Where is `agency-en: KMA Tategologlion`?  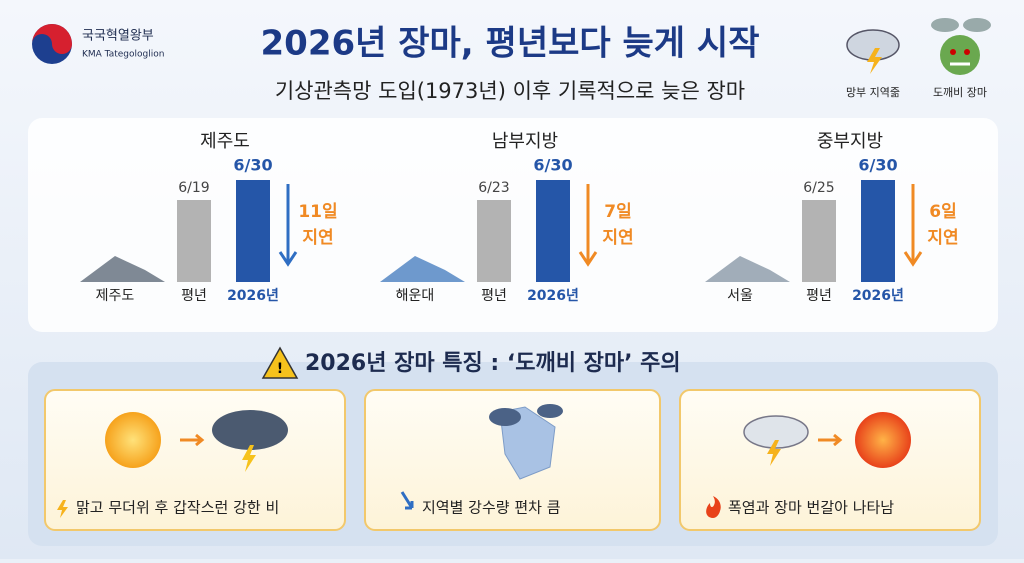 agency-en: KMA Tategologlion is located at coordinates (123, 55).